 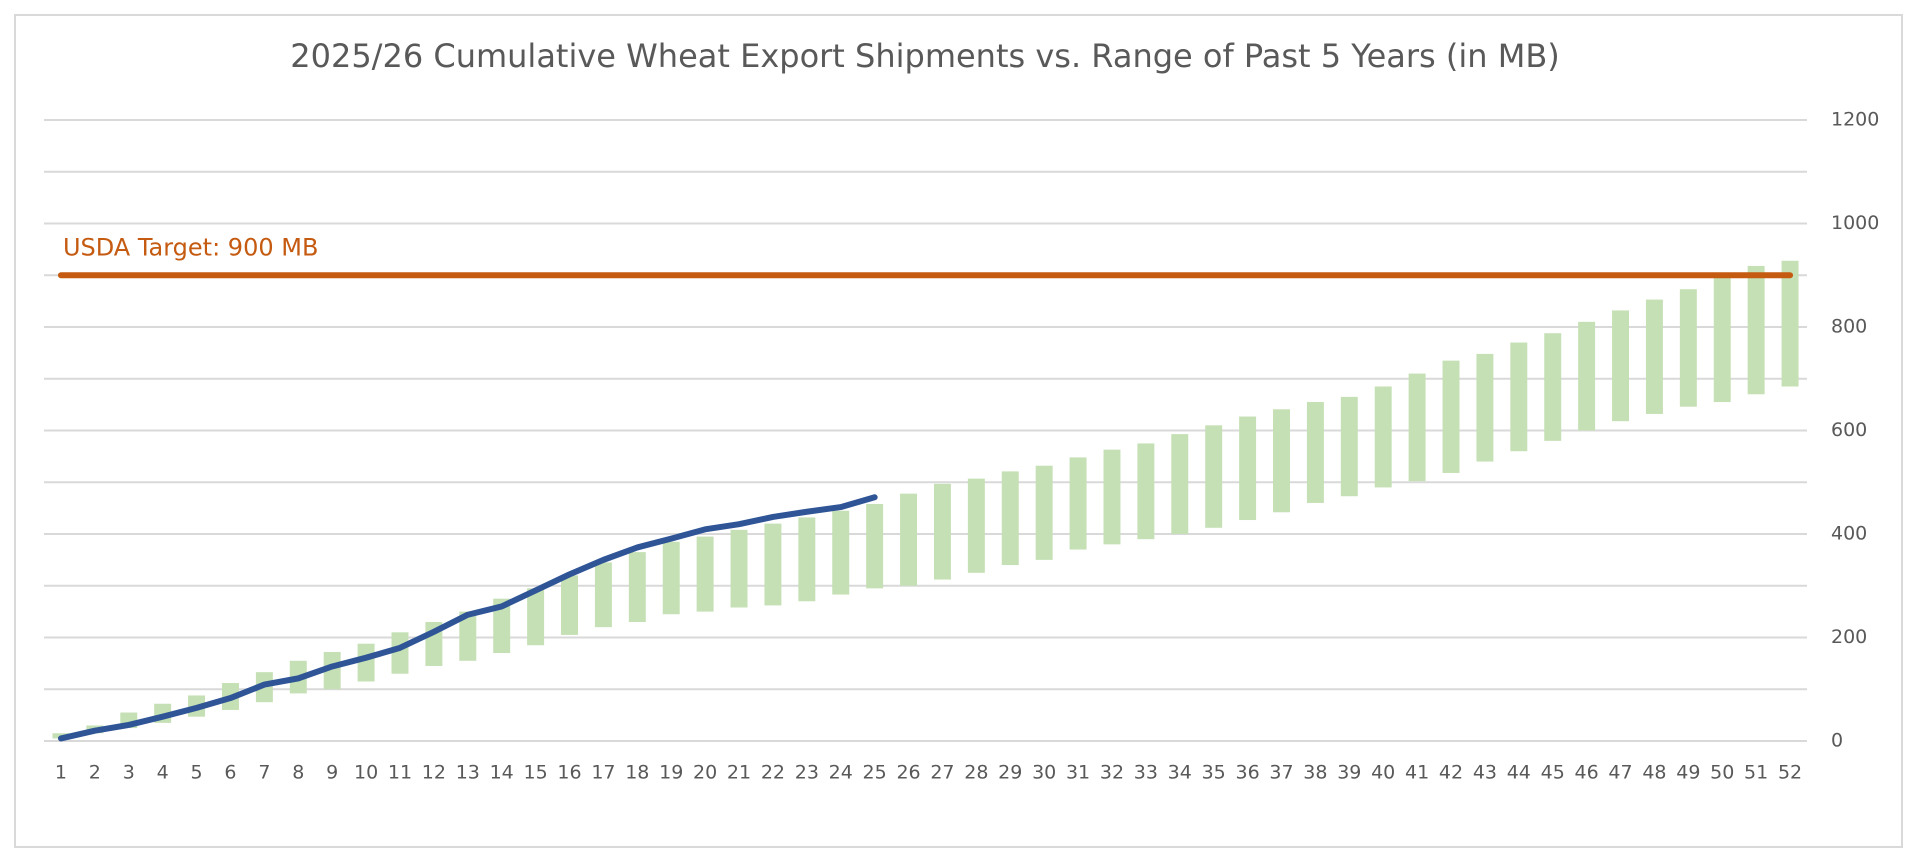 What do you see at coordinates (1855, 223) in the screenshot?
I see `y-tick-label: 1000` at bounding box center [1855, 223].